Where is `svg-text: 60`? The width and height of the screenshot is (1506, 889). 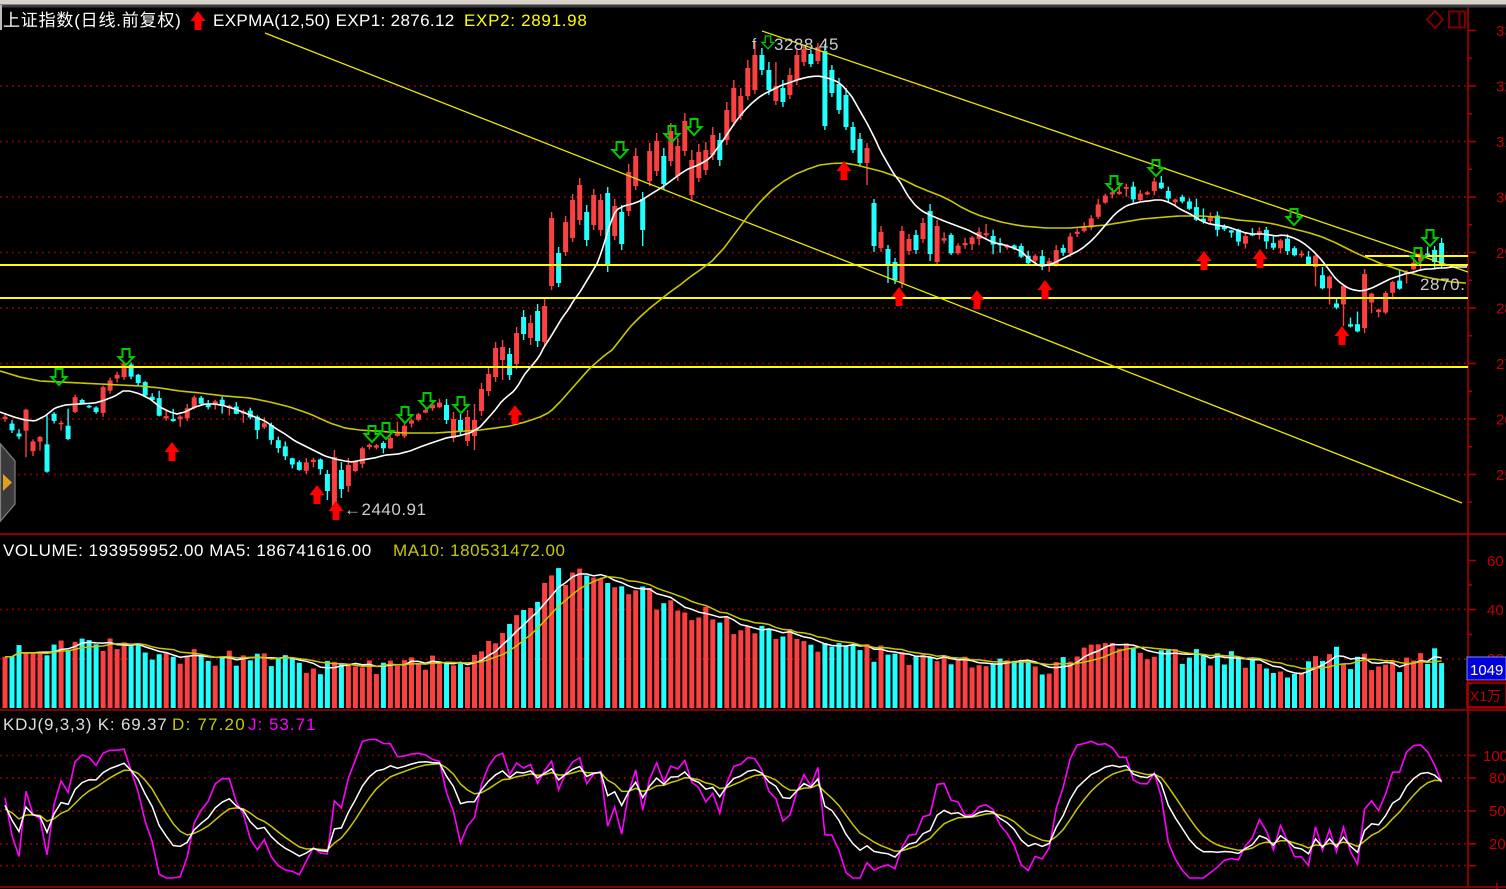
svg-text: 60 is located at coordinates (1495, 561).